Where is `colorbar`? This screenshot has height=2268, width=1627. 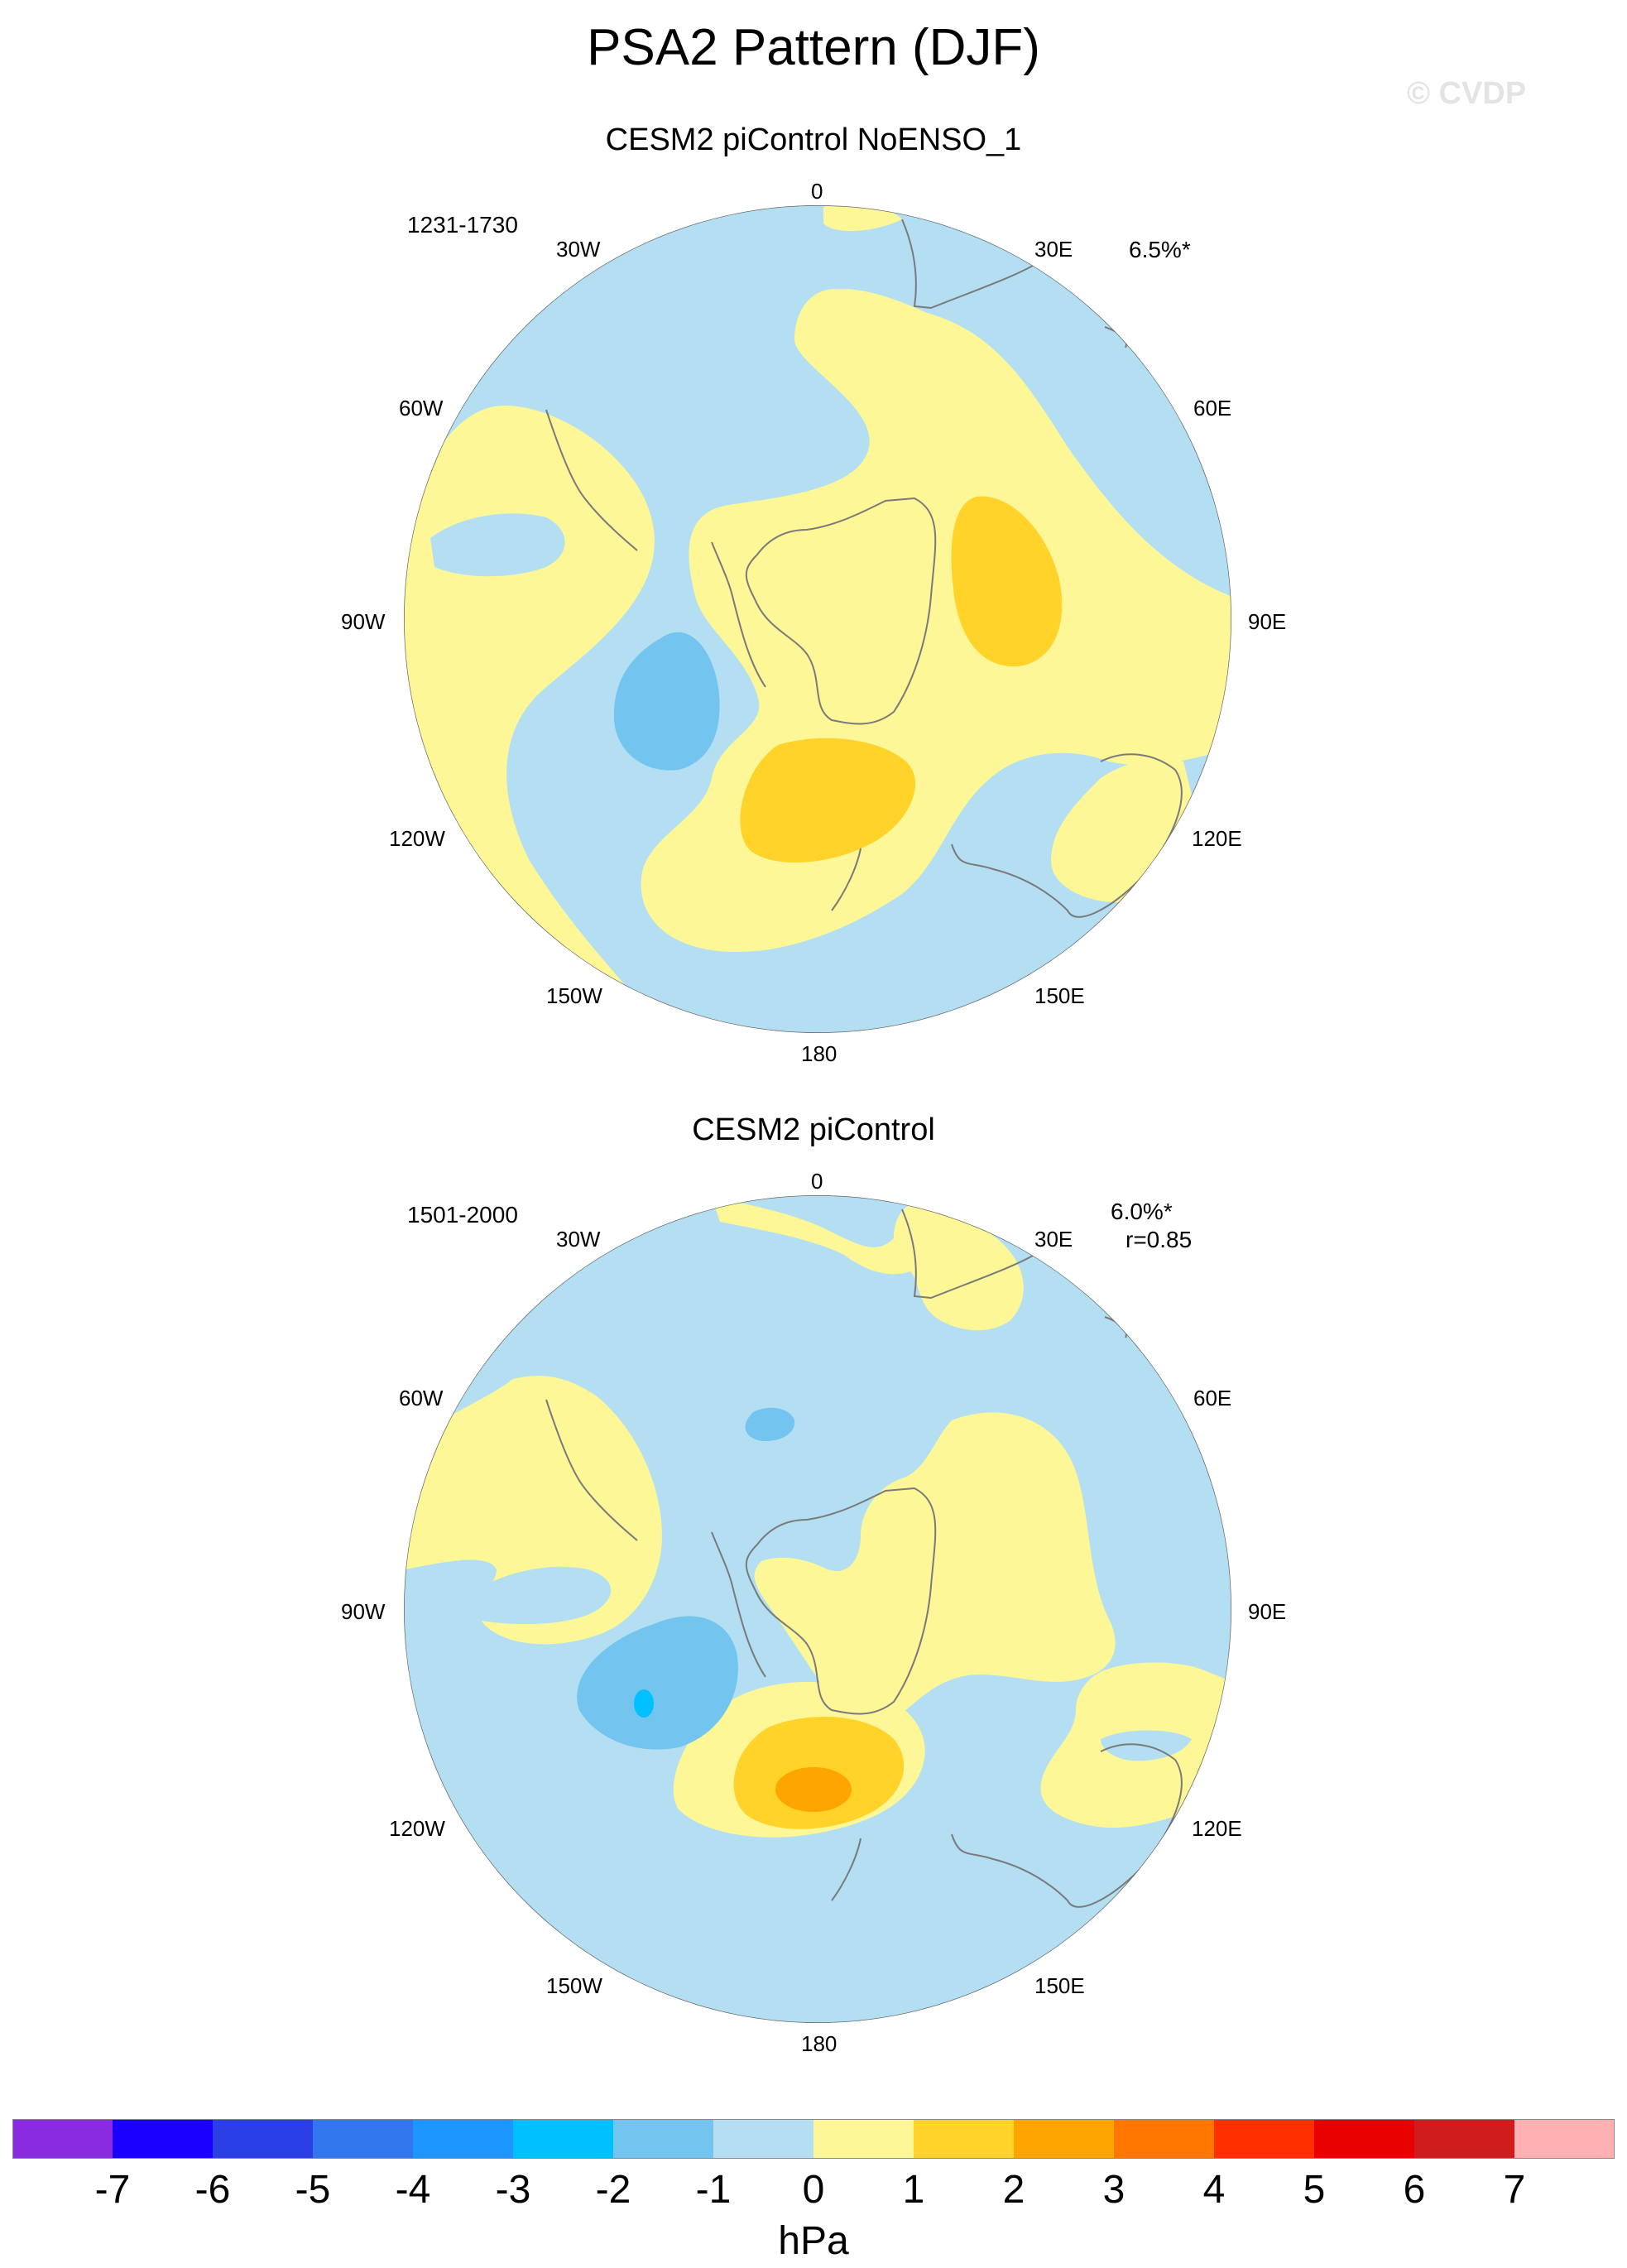
colorbar is located at coordinates (813, 2139).